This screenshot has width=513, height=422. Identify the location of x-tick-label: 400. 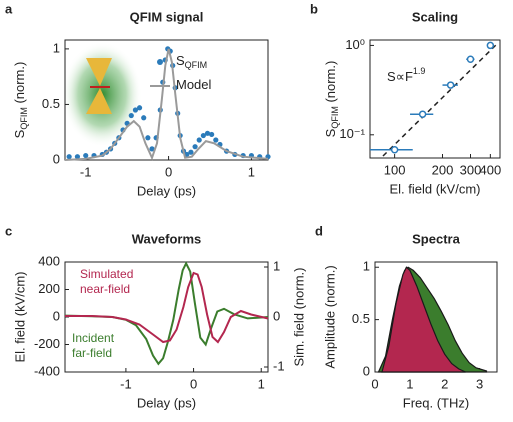
(490, 169).